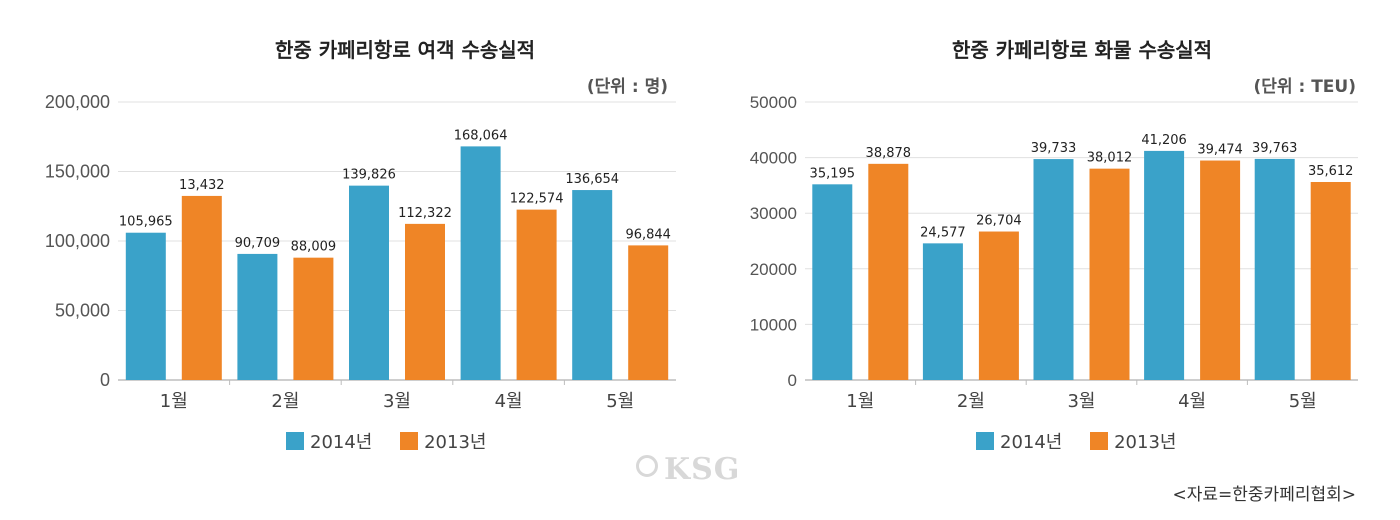 This screenshot has height=520, width=1400. What do you see at coordinates (405, 50) in the screenshot?
I see `chart-title-passengers: 한중 카페리항로 여객 수송실적` at bounding box center [405, 50].